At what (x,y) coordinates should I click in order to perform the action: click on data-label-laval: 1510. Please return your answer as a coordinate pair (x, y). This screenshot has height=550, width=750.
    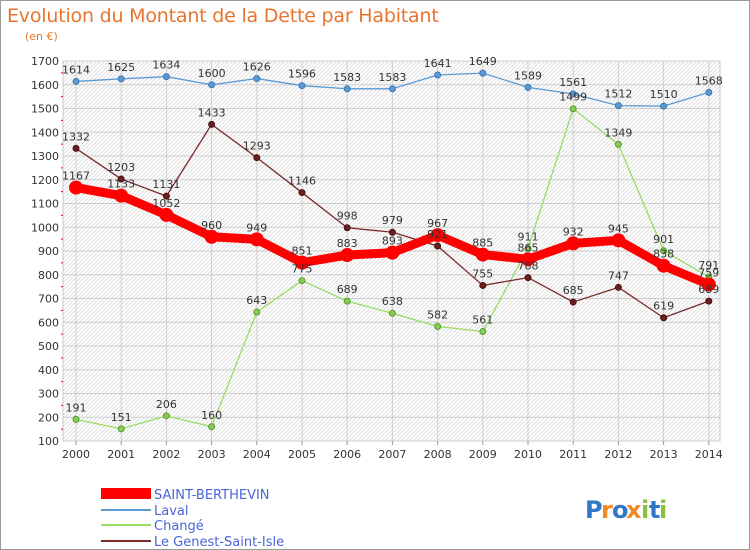
    Looking at the image, I should click on (664, 94).